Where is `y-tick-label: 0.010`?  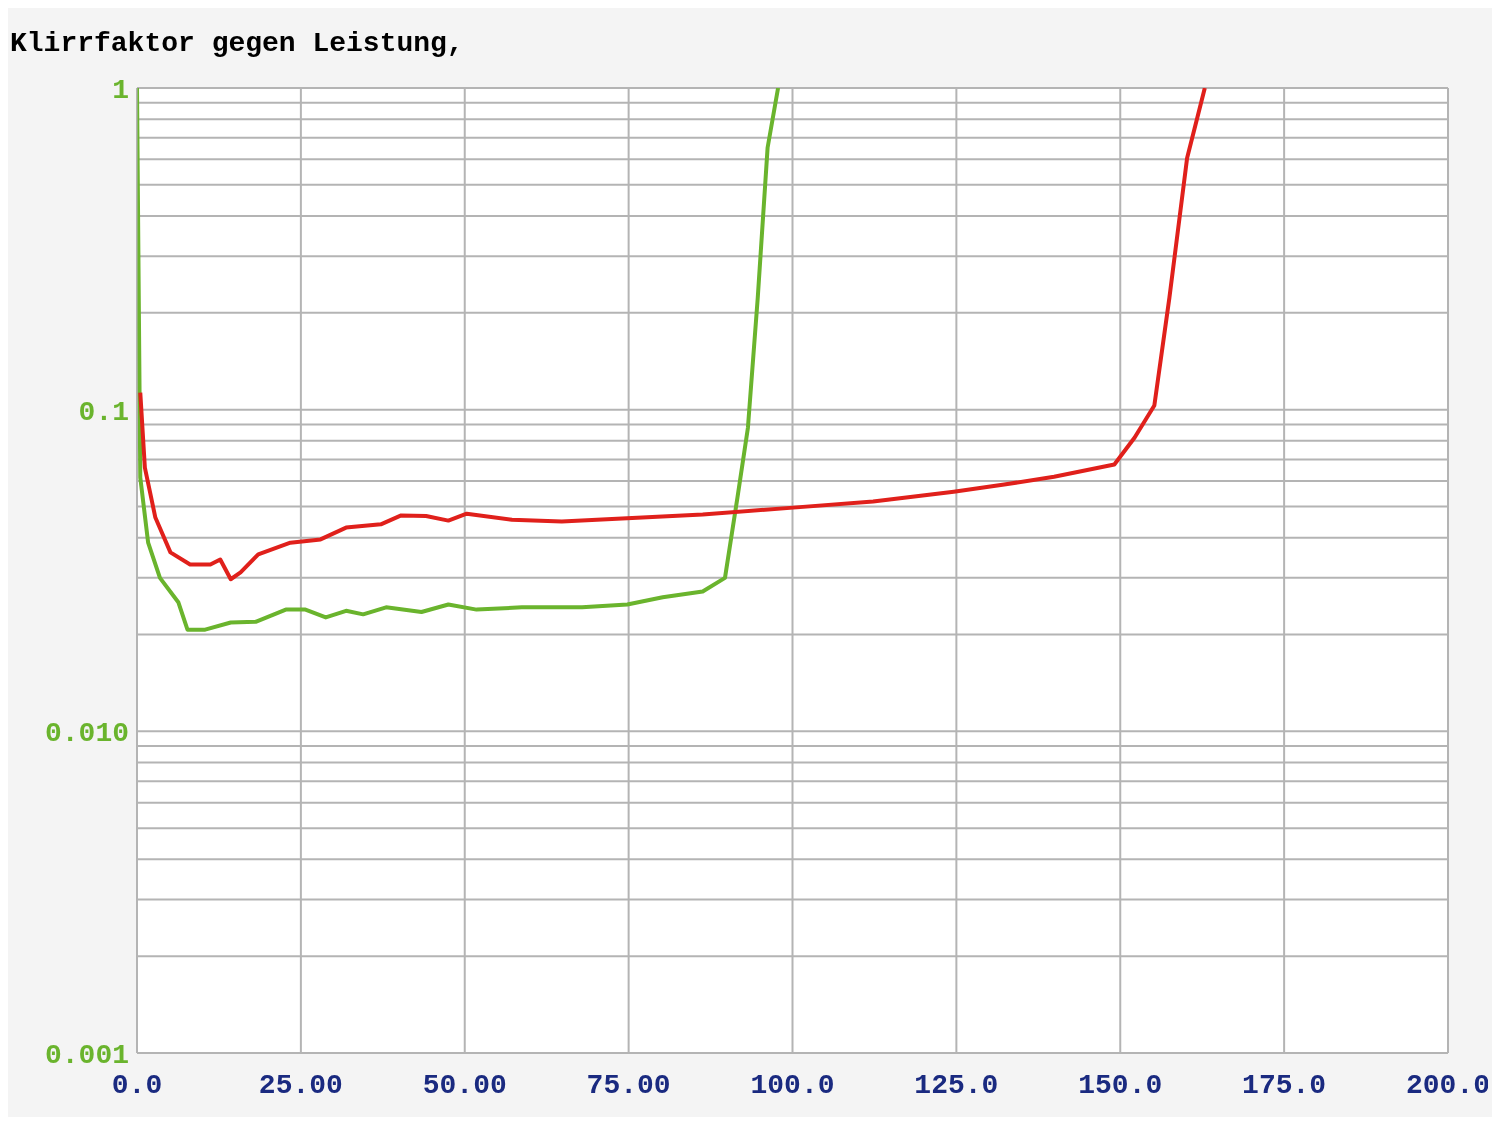 y-tick-label: 0.010 is located at coordinates (86, 734).